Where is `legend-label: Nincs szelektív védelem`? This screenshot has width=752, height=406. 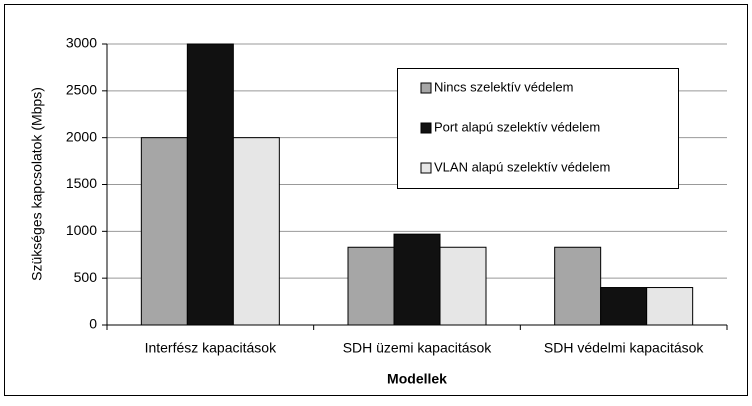
legend-label: Nincs szelektív védelem is located at coordinates (503, 86).